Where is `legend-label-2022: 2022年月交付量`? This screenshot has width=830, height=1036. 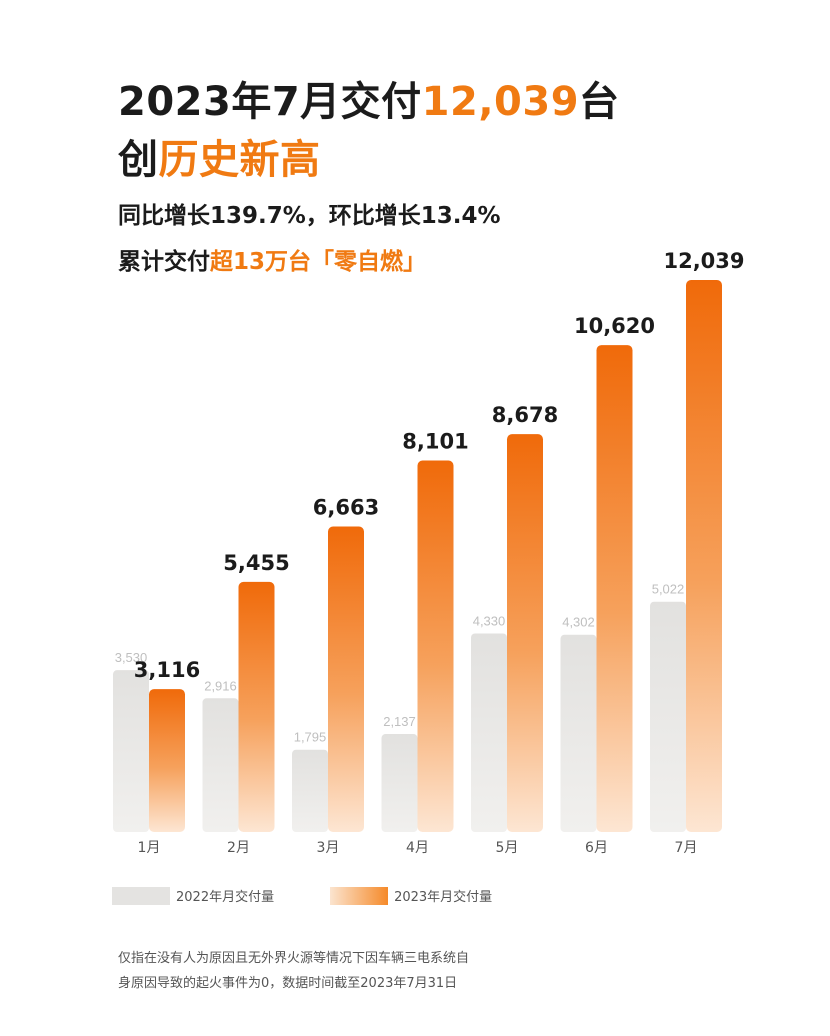 legend-label-2022: 2022年月交付量 is located at coordinates (225, 897).